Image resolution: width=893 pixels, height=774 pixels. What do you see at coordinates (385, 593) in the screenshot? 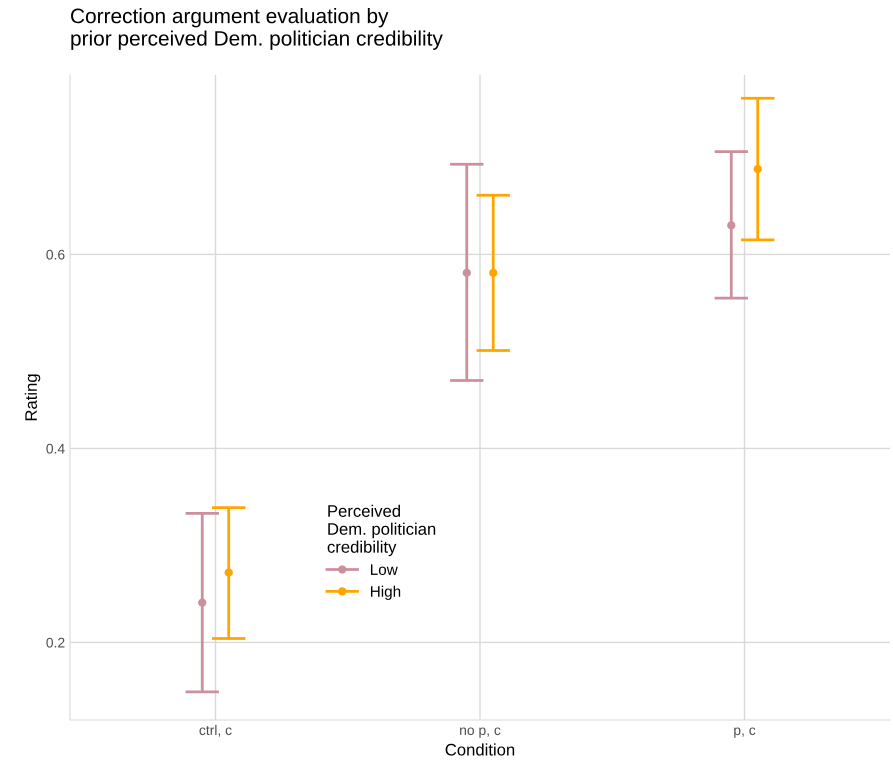
I see `legend-label: High` at bounding box center [385, 593].